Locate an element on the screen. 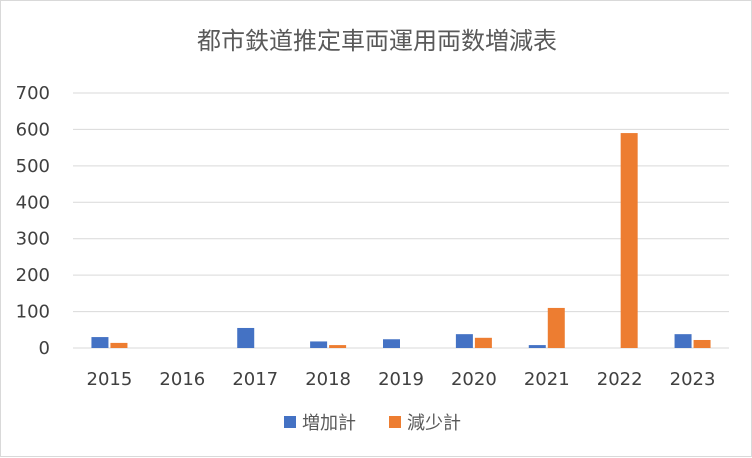 The width and height of the screenshot is (752, 458). y-tick-label-400: 400 is located at coordinates (33, 202).